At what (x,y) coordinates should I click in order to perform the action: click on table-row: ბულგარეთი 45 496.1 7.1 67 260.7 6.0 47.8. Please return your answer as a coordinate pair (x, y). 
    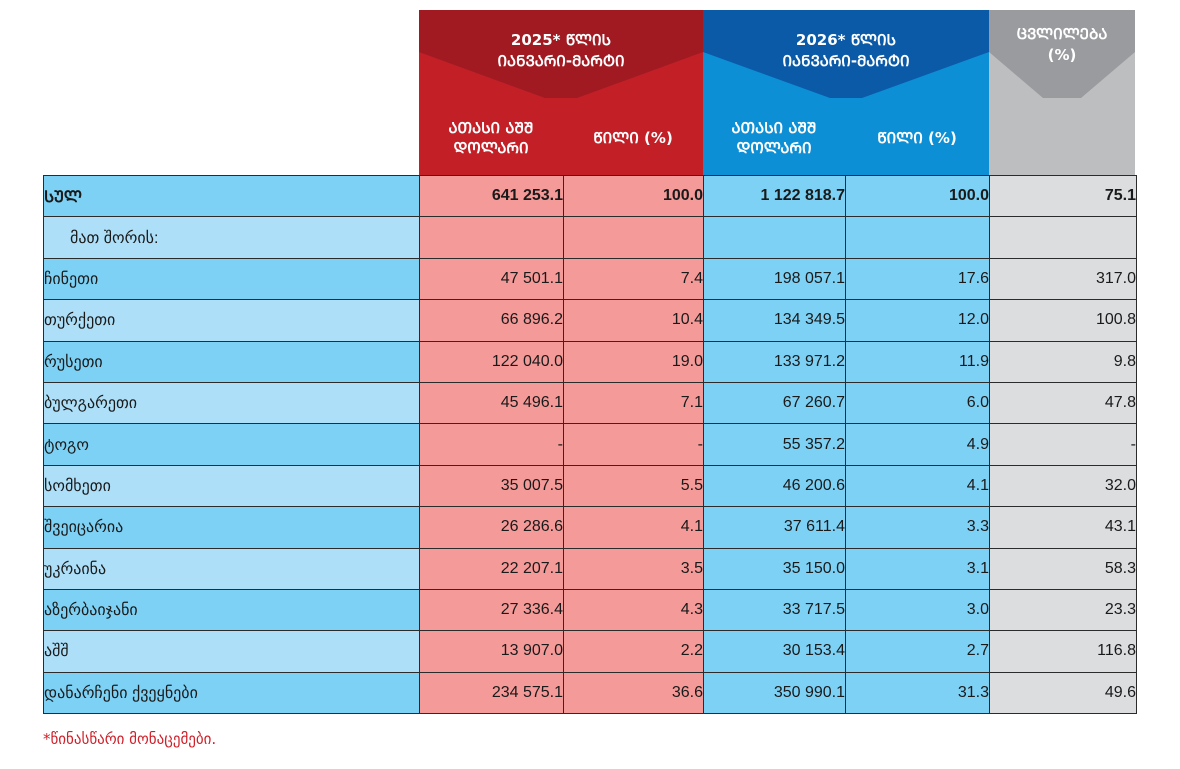
    Looking at the image, I should click on (590, 403).